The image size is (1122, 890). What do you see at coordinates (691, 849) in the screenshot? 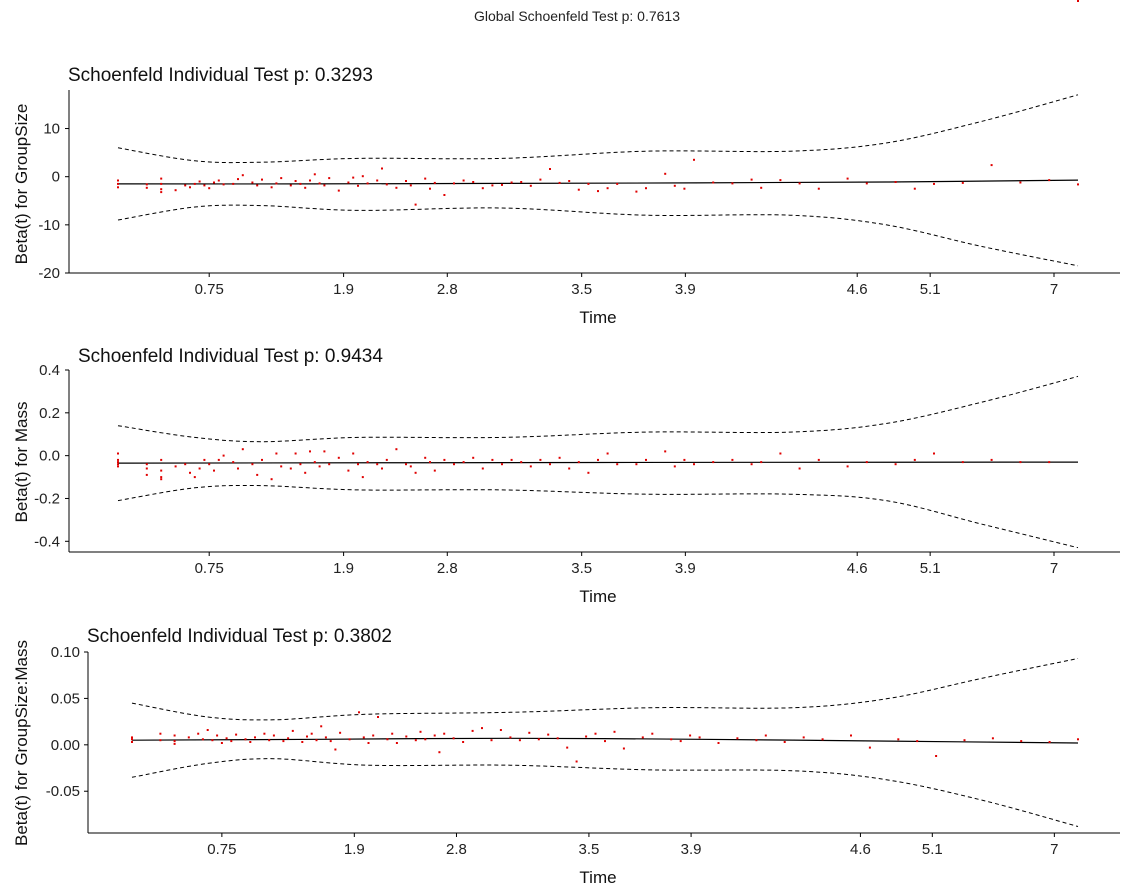
I see `x-tick-label: 3.9` at bounding box center [691, 849].